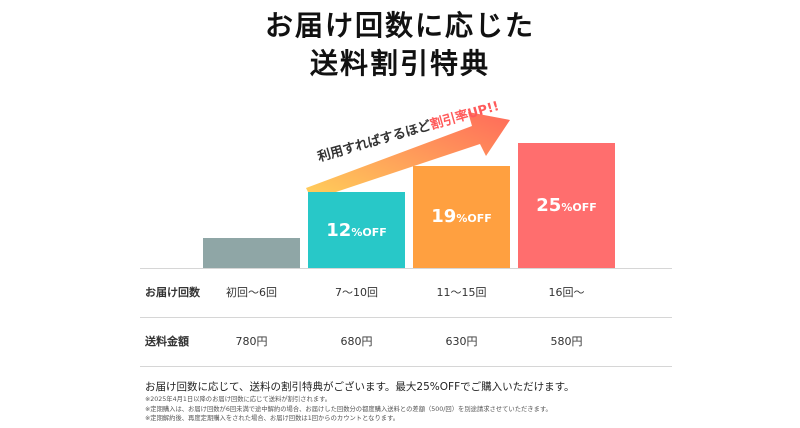 The height and width of the screenshot is (428, 800). What do you see at coordinates (167, 341) in the screenshot?
I see `shipping-header: 送料金額` at bounding box center [167, 341].